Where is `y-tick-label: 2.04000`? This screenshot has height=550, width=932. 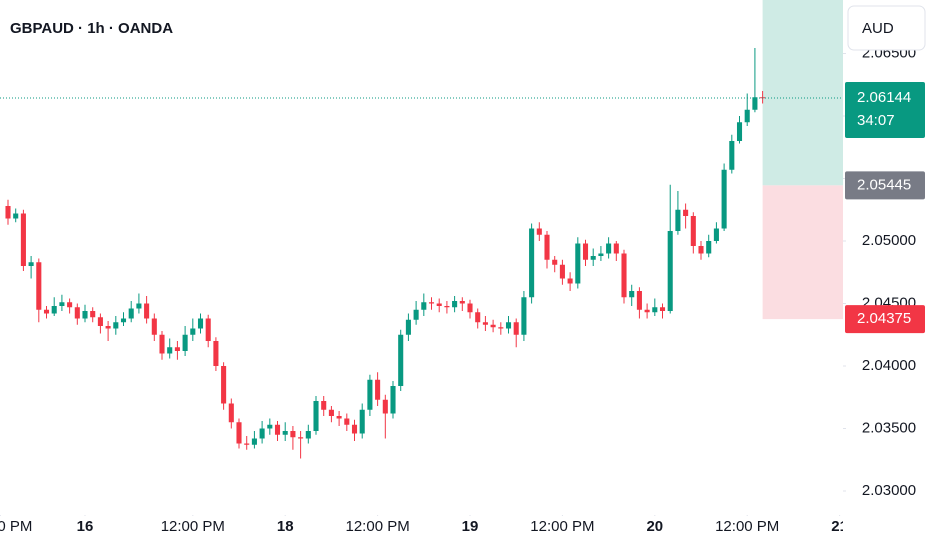
y-tick-label: 2.04000 is located at coordinates (889, 365).